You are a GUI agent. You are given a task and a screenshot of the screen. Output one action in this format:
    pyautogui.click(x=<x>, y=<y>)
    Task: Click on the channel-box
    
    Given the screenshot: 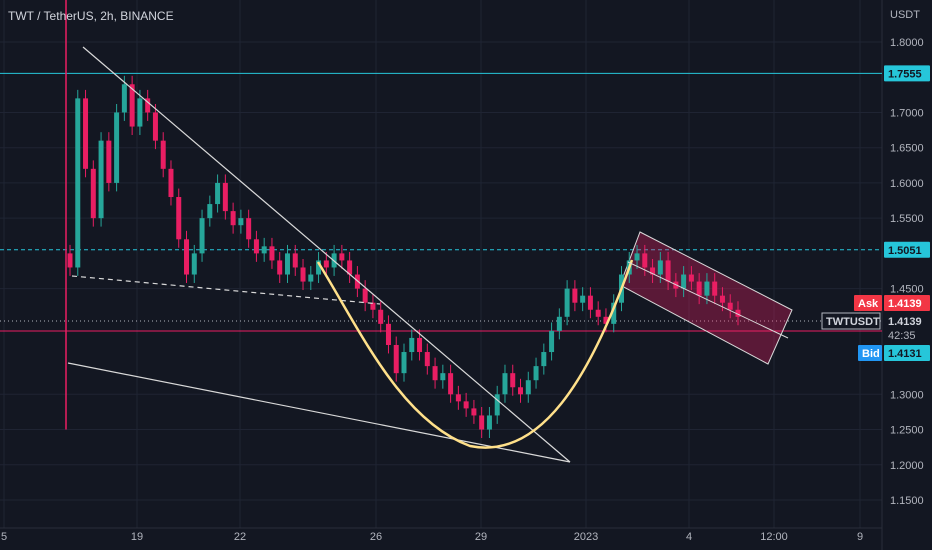 What is the action you would take?
    pyautogui.click(x=706, y=298)
    